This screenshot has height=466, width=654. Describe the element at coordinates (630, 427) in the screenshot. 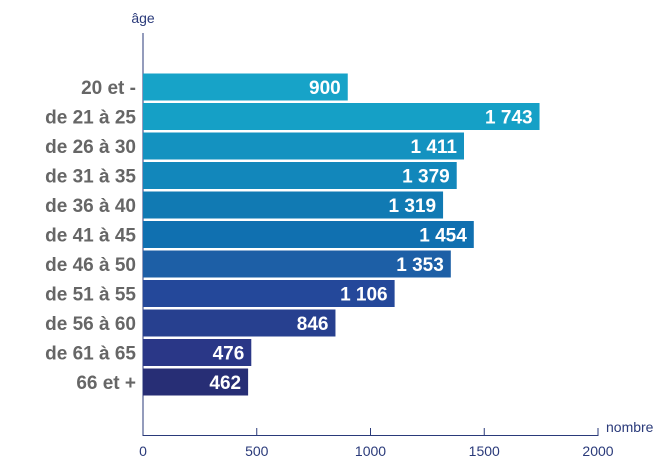

I see `x-axis-title: nombre` at that location.